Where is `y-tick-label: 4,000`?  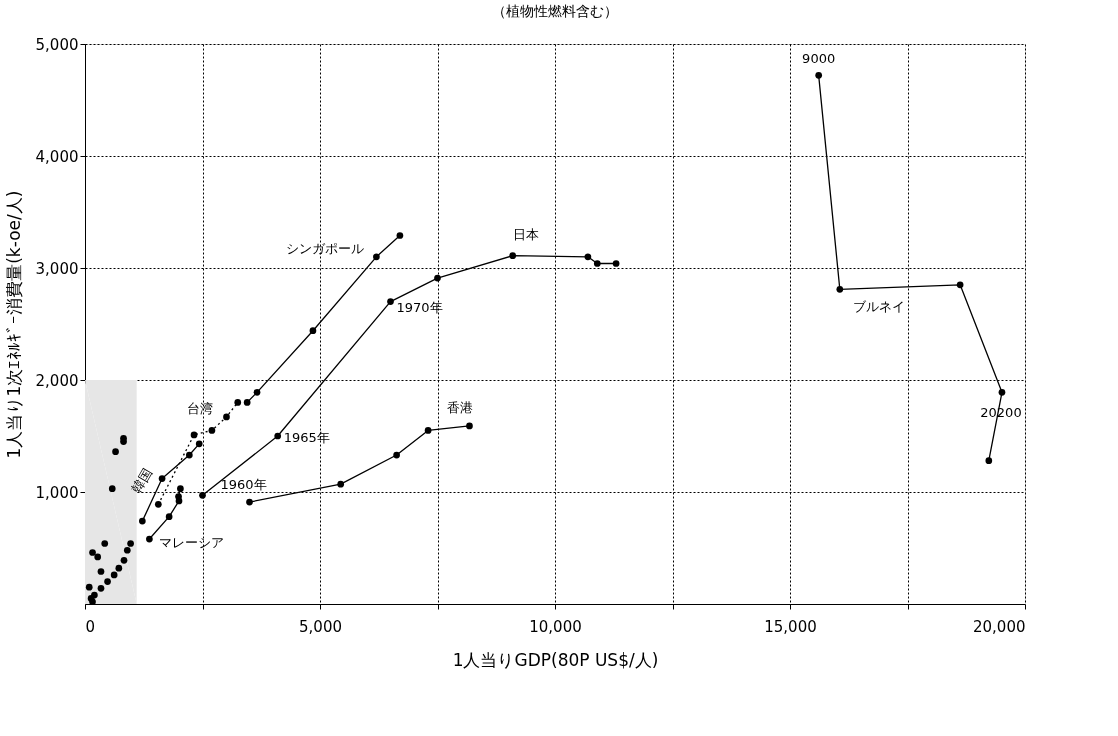 y-tick-label: 4,000 is located at coordinates (57, 156).